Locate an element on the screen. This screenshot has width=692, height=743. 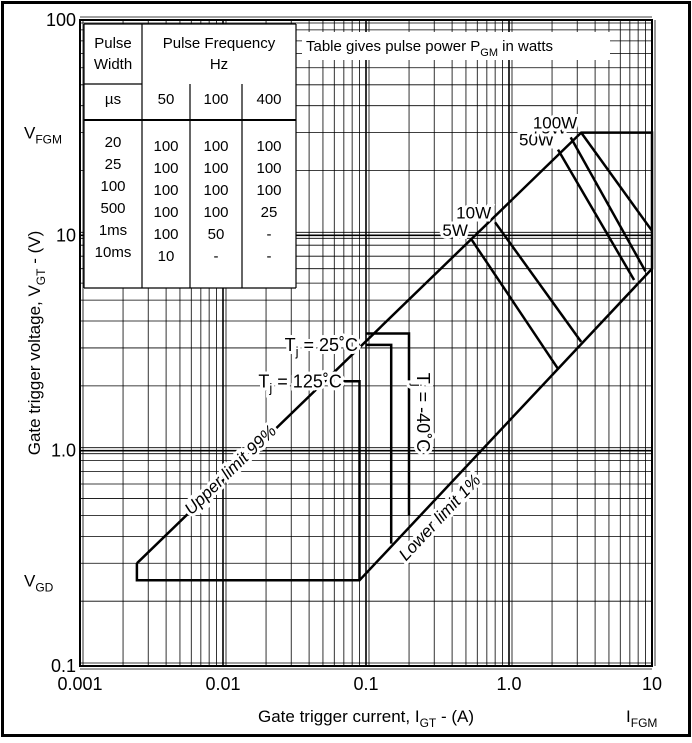
table-header-hz: Hz is located at coordinates (219, 64).